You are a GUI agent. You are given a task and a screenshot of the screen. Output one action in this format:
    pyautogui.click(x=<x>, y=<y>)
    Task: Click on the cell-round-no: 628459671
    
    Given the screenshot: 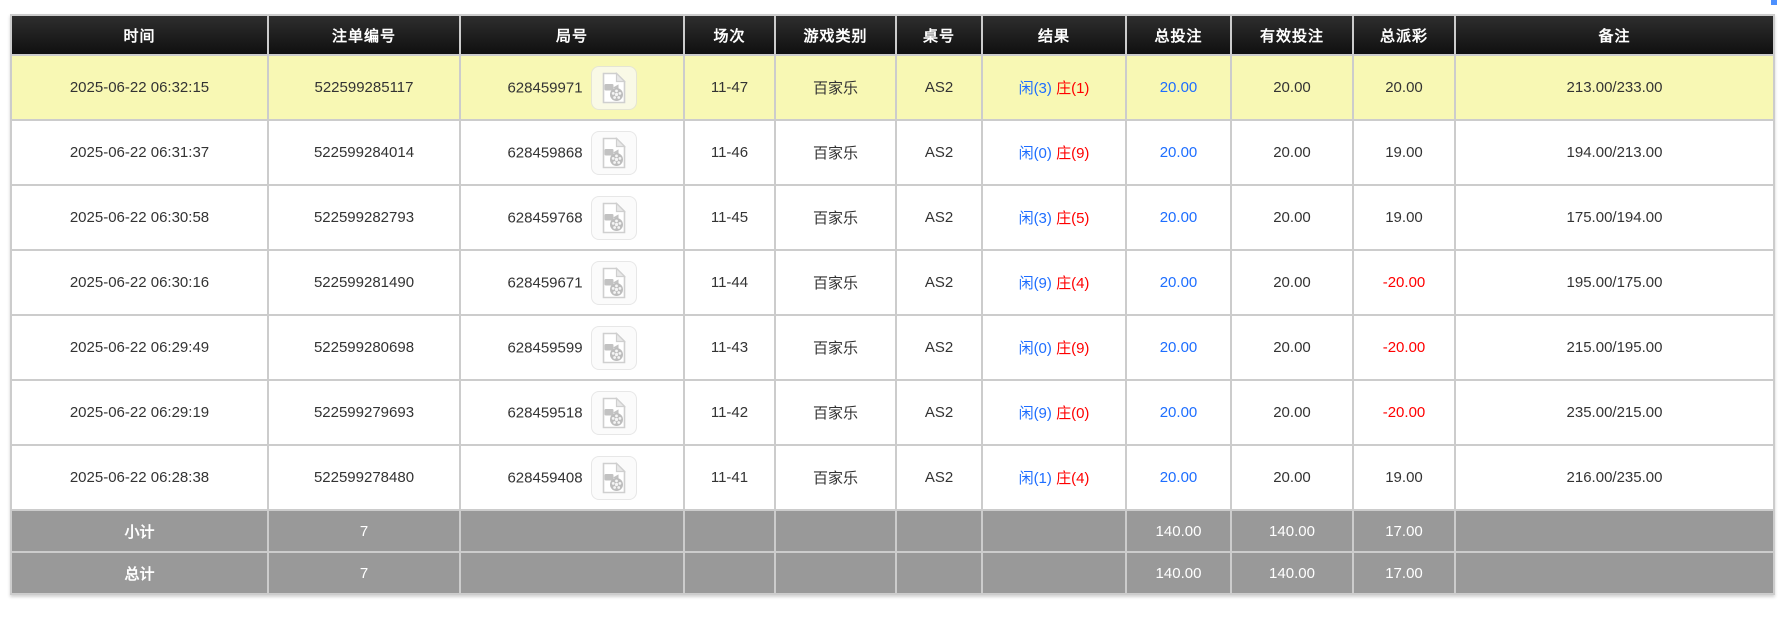 What is the action you would take?
    pyautogui.click(x=572, y=282)
    